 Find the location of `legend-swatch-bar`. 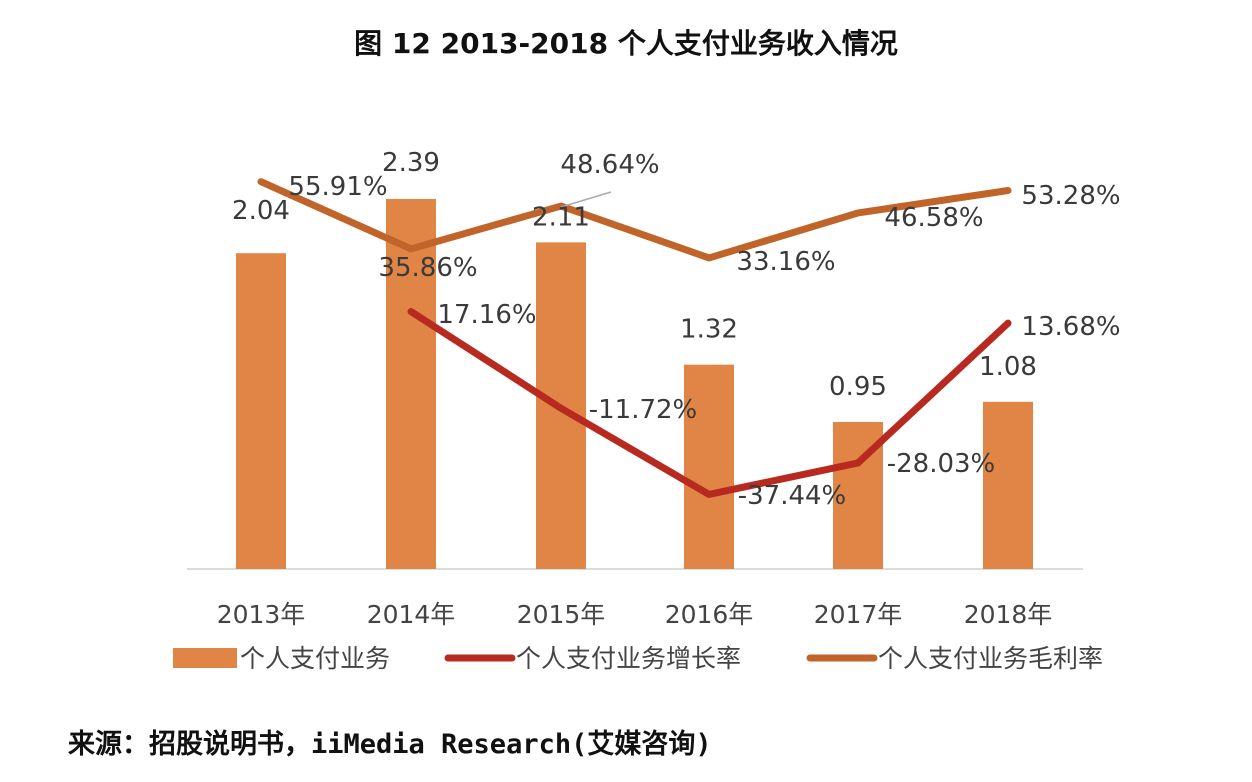

legend-swatch-bar is located at coordinates (205, 658).